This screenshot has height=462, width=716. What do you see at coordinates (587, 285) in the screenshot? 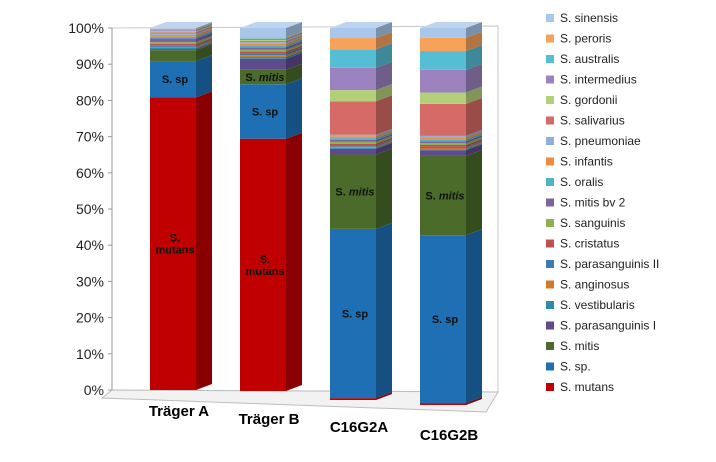
I see `legend-item: S. anginosus` at bounding box center [587, 285].